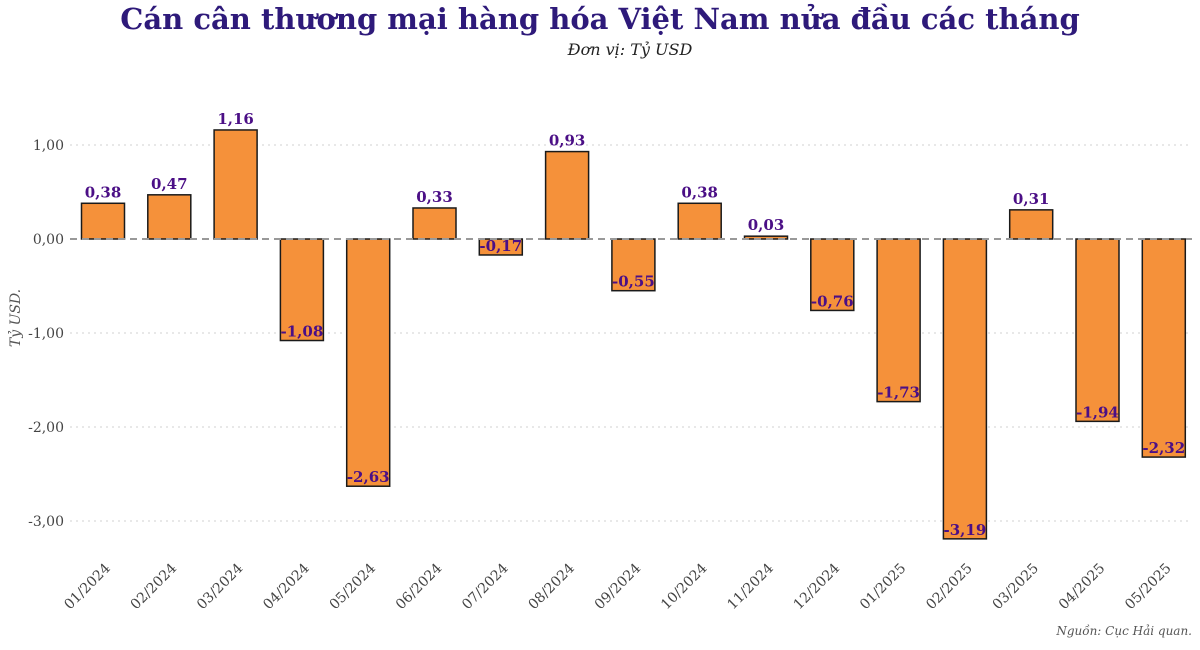 The image size is (1200, 650). What do you see at coordinates (220, 586) in the screenshot?
I see `x-tick-label: 03/2024` at bounding box center [220, 586].